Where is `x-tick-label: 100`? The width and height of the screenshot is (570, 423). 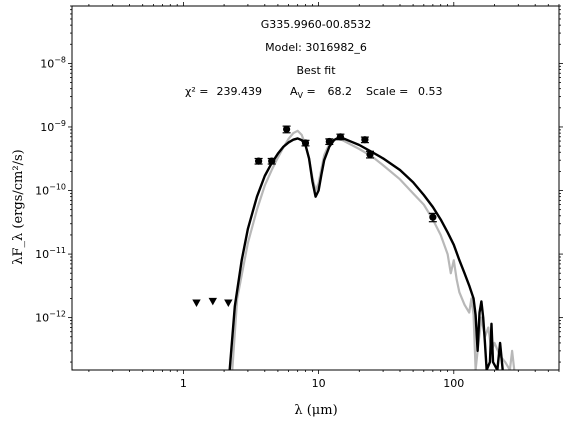 x-tick-label: 100 is located at coordinates (453, 383).